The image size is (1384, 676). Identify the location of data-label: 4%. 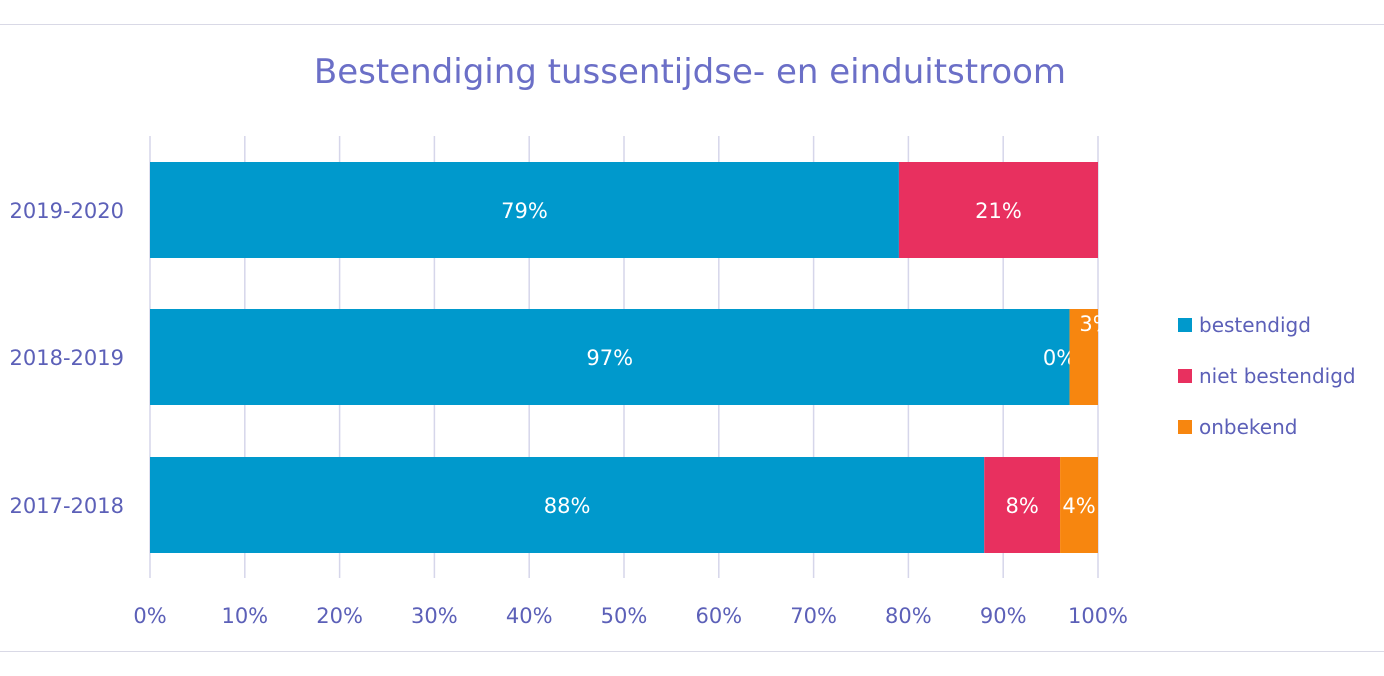
(1078, 506).